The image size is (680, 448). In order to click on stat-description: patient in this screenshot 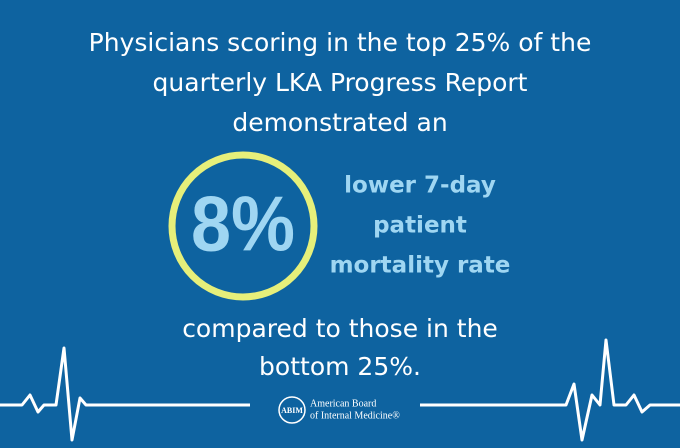, I will do `click(420, 226)`.